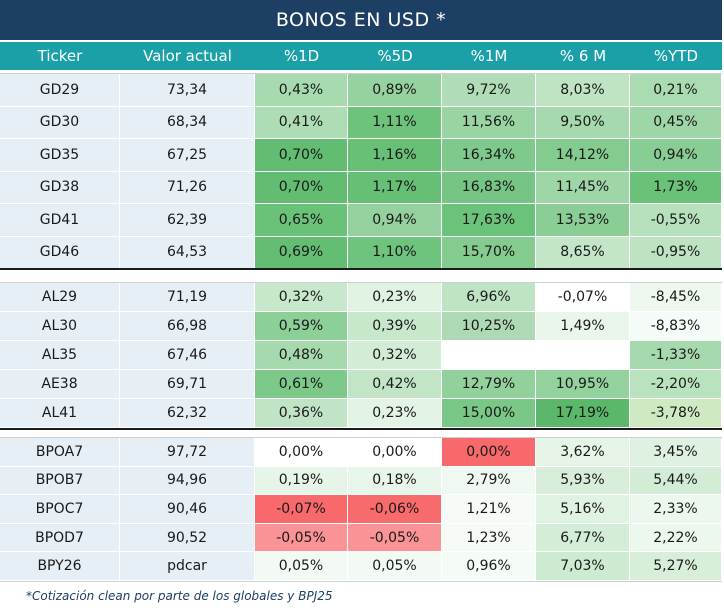 Image resolution: width=724 pixels, height=612 pixels. I want to click on change-1d-cell: 0,43%, so click(301, 90).